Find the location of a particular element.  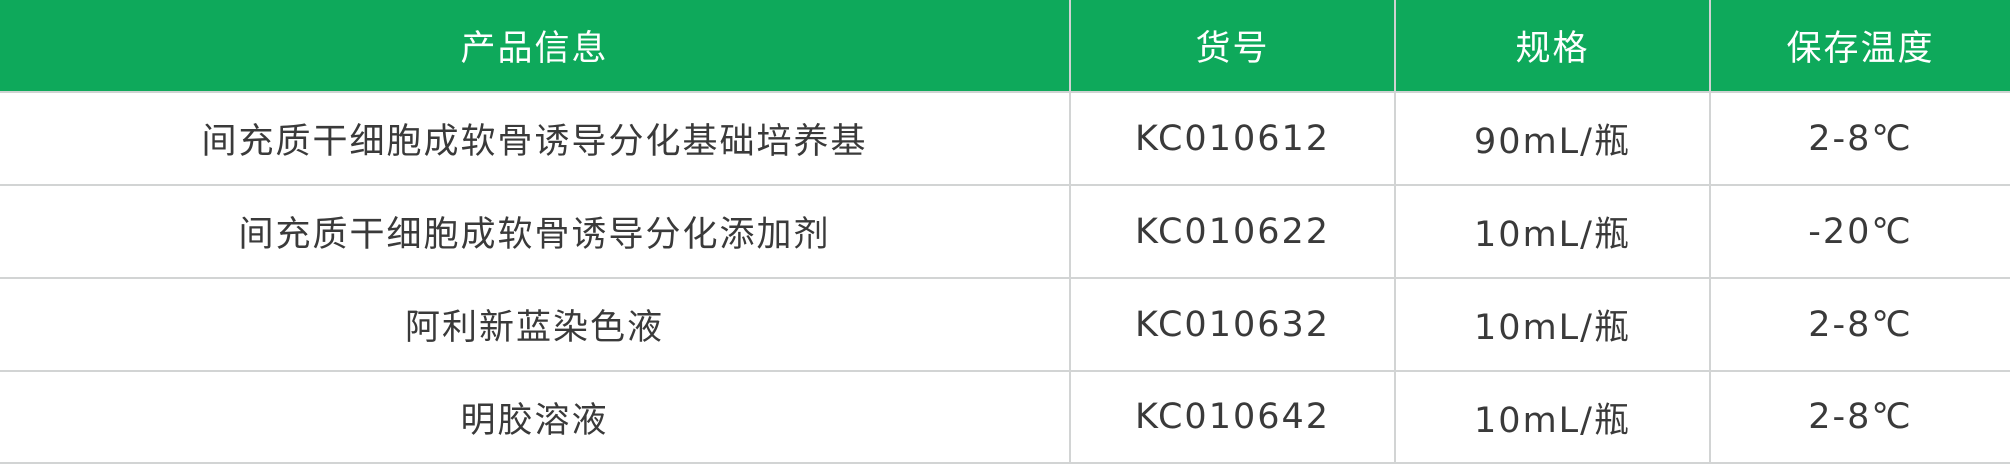

product-name: 间充质干细胞成软骨诱导分化基础培养基 is located at coordinates (535, 138).